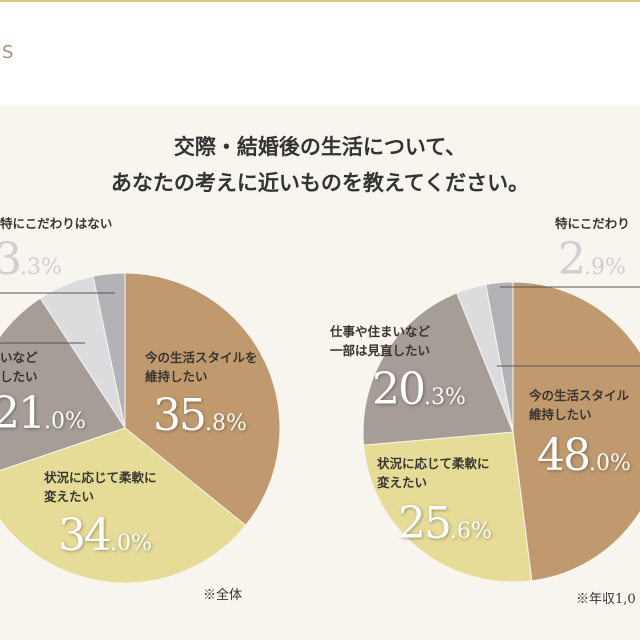 The width and height of the screenshot is (640, 640). Describe the element at coordinates (592, 259) in the screenshot. I see `right-pct-no-preference: 2.9%` at that location.